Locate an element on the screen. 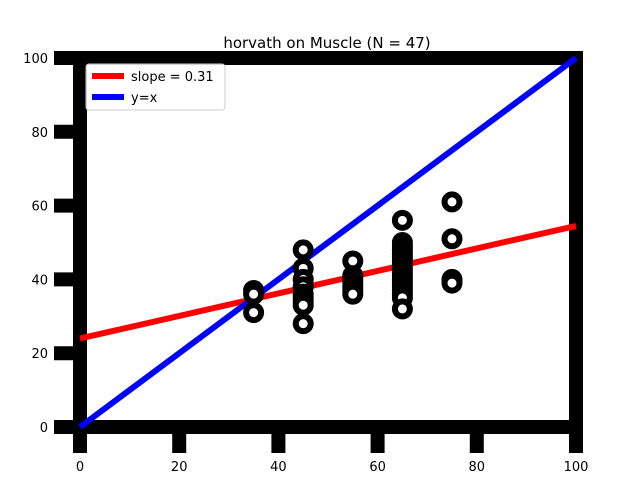 The width and height of the screenshot is (640, 480). x-tick-label: 20 is located at coordinates (179, 467).